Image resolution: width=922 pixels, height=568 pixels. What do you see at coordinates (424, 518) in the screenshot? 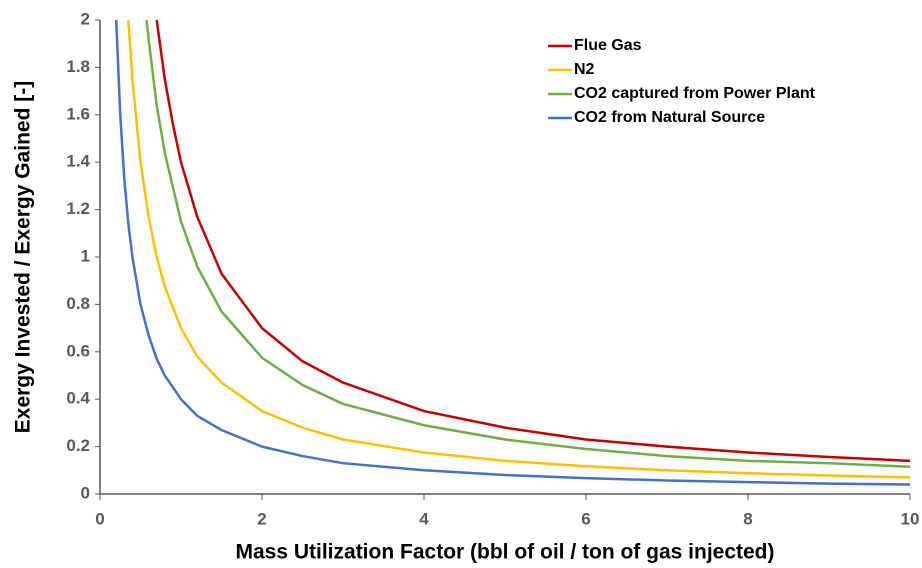
I see `x-tick-label: 4` at bounding box center [424, 518].